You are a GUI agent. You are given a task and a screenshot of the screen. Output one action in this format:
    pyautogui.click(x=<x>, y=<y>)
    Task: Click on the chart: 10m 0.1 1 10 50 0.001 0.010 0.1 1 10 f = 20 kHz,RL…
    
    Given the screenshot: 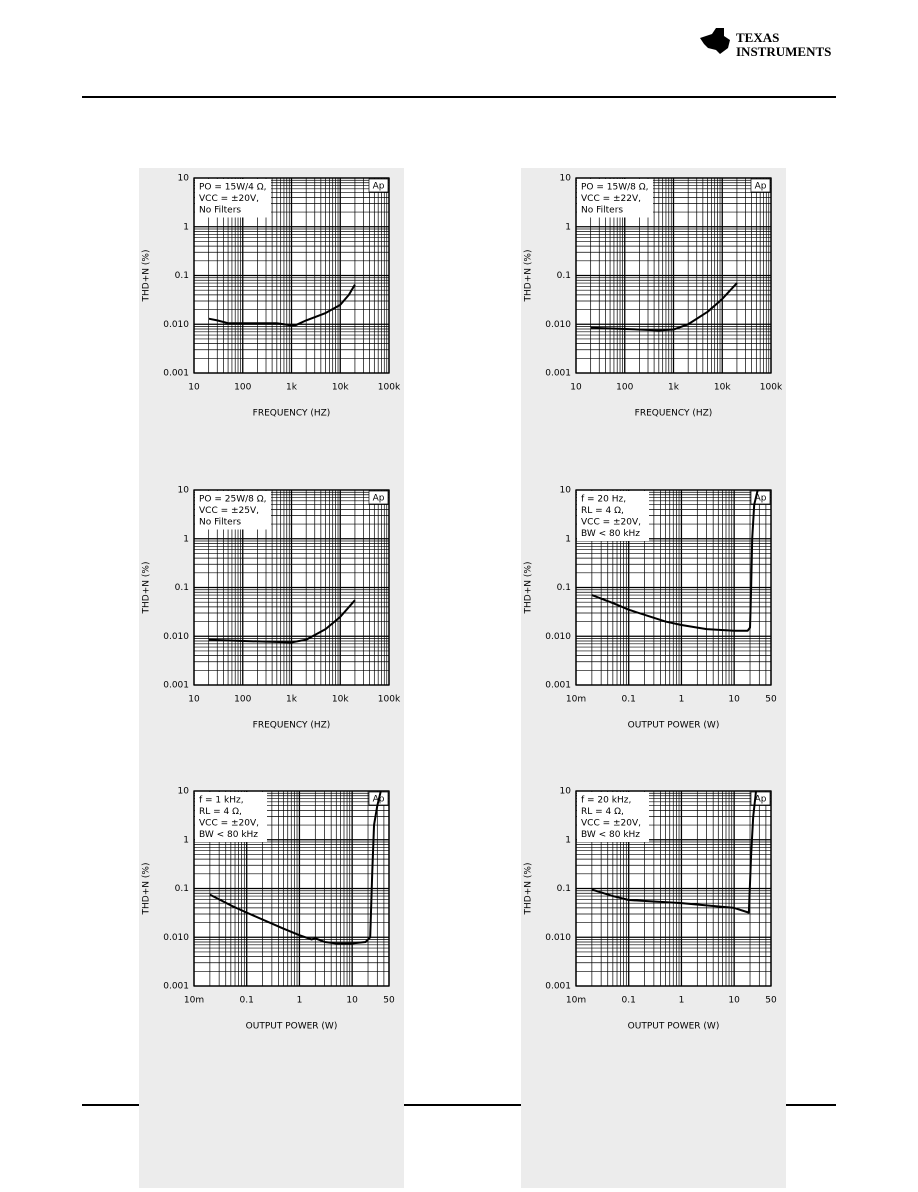 What is the action you would take?
    pyautogui.click(x=653, y=986)
    